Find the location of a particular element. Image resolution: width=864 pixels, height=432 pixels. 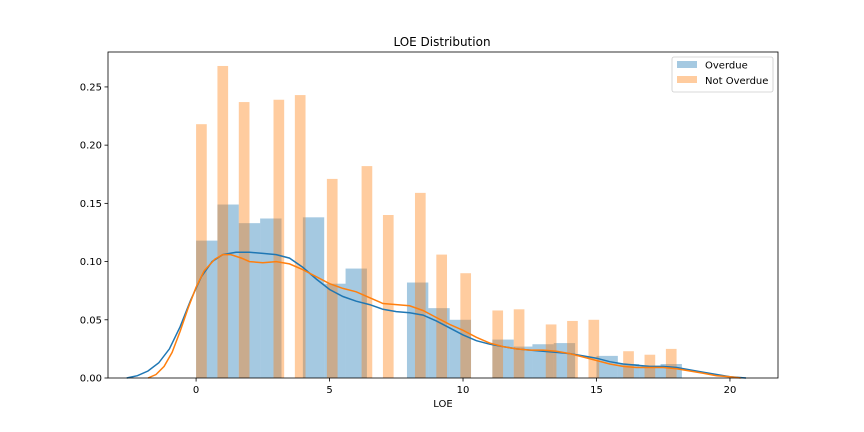

x-tick-label: 0 is located at coordinates (196, 390).